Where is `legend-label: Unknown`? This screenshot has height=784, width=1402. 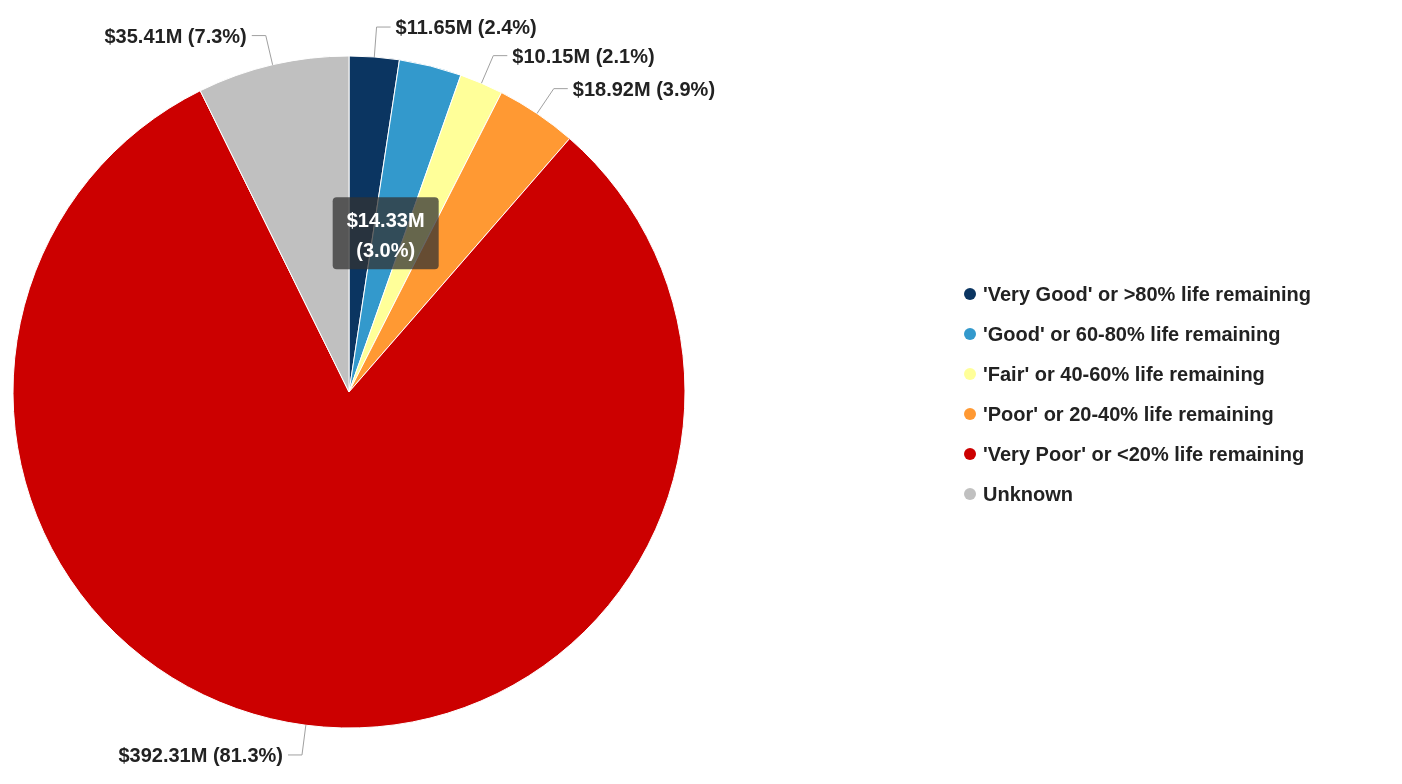 legend-label: Unknown is located at coordinates (1028, 494).